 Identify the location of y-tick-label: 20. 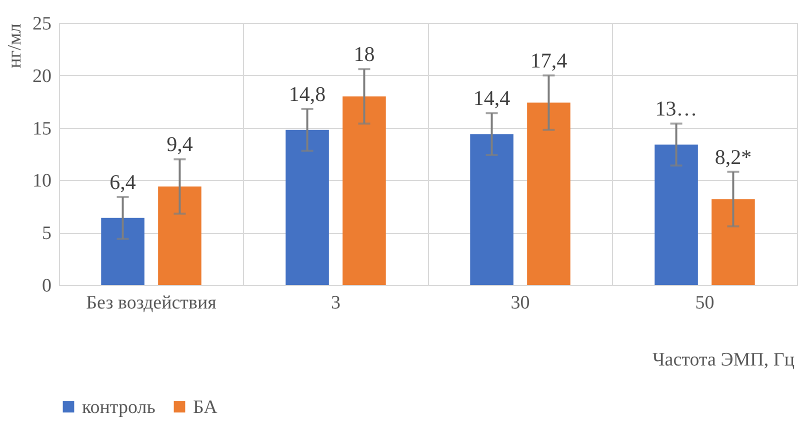
(42, 76).